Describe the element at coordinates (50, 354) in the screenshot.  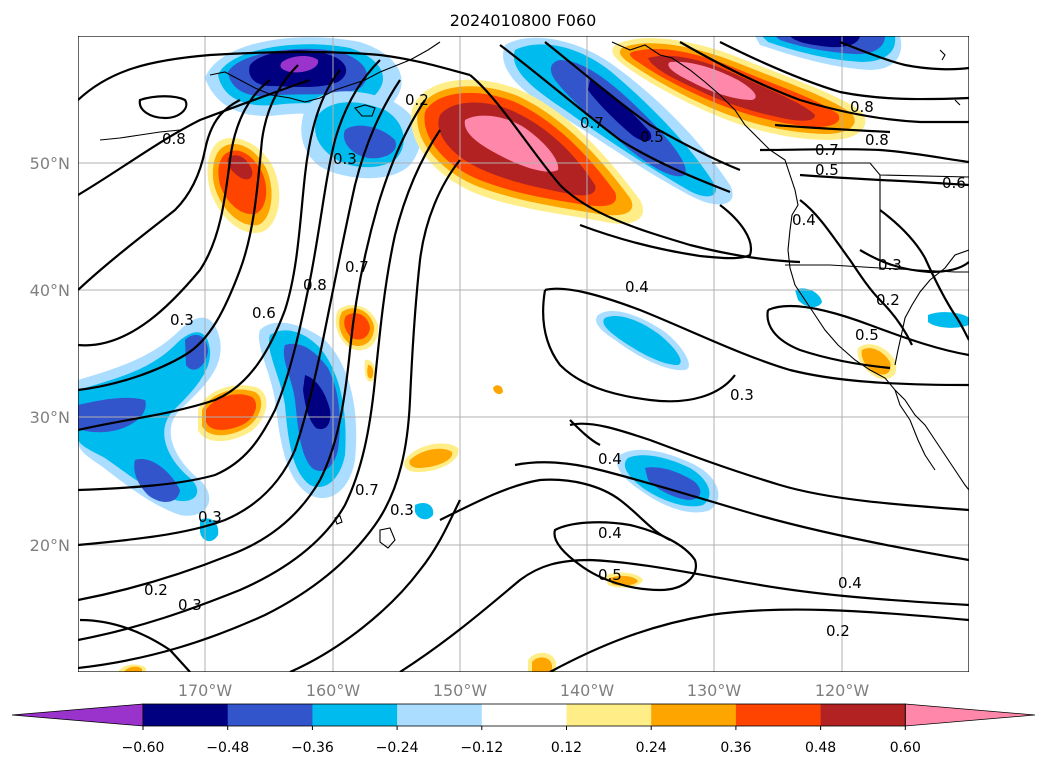
I see `latitude-labels: 50°N 40°N 30°N 20°N` at that location.